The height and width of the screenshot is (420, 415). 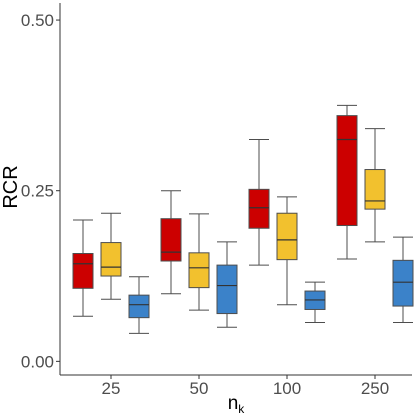 I want to click on x-tick-label: 100, so click(x=287, y=388).